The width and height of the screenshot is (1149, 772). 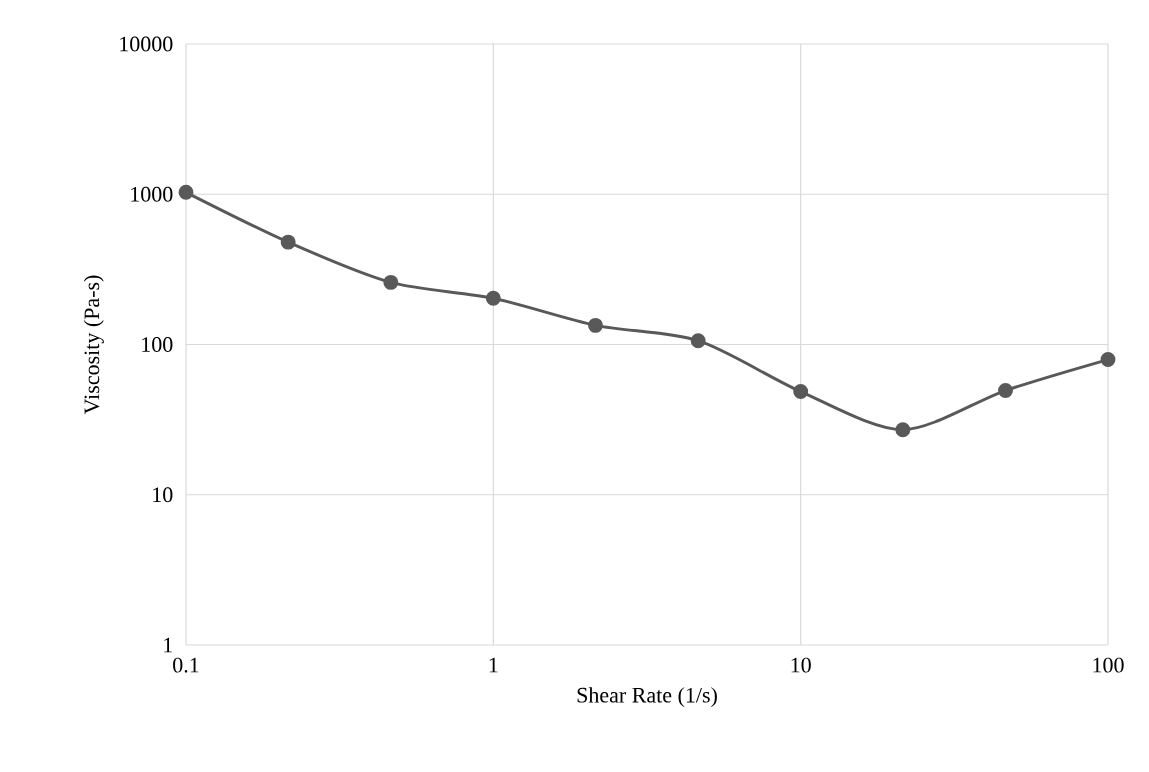 I want to click on y-tick-label: 100, so click(x=157, y=344).